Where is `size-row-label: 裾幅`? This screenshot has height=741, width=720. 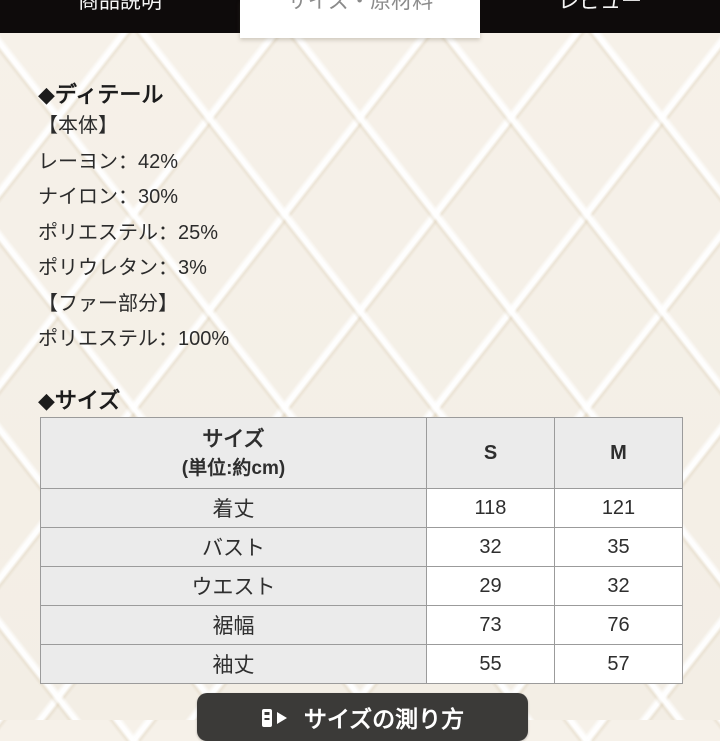
size-row-label: 裾幅 is located at coordinates (233, 625).